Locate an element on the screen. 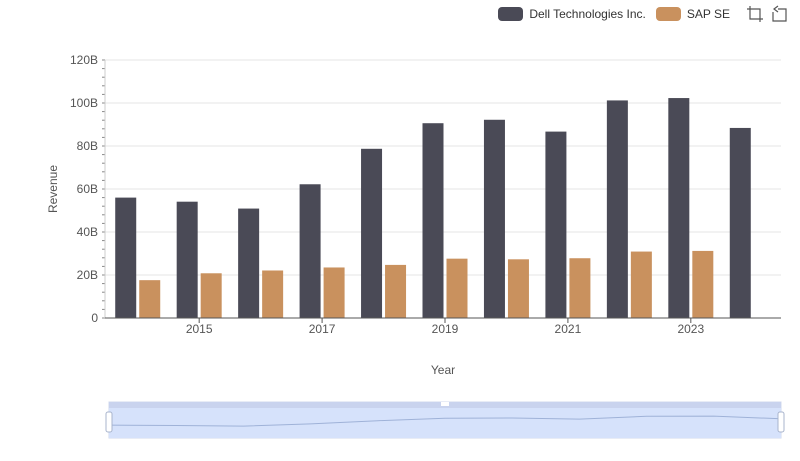 This screenshot has height=461, width=800. y-tick-label: 20B is located at coordinates (87, 275).